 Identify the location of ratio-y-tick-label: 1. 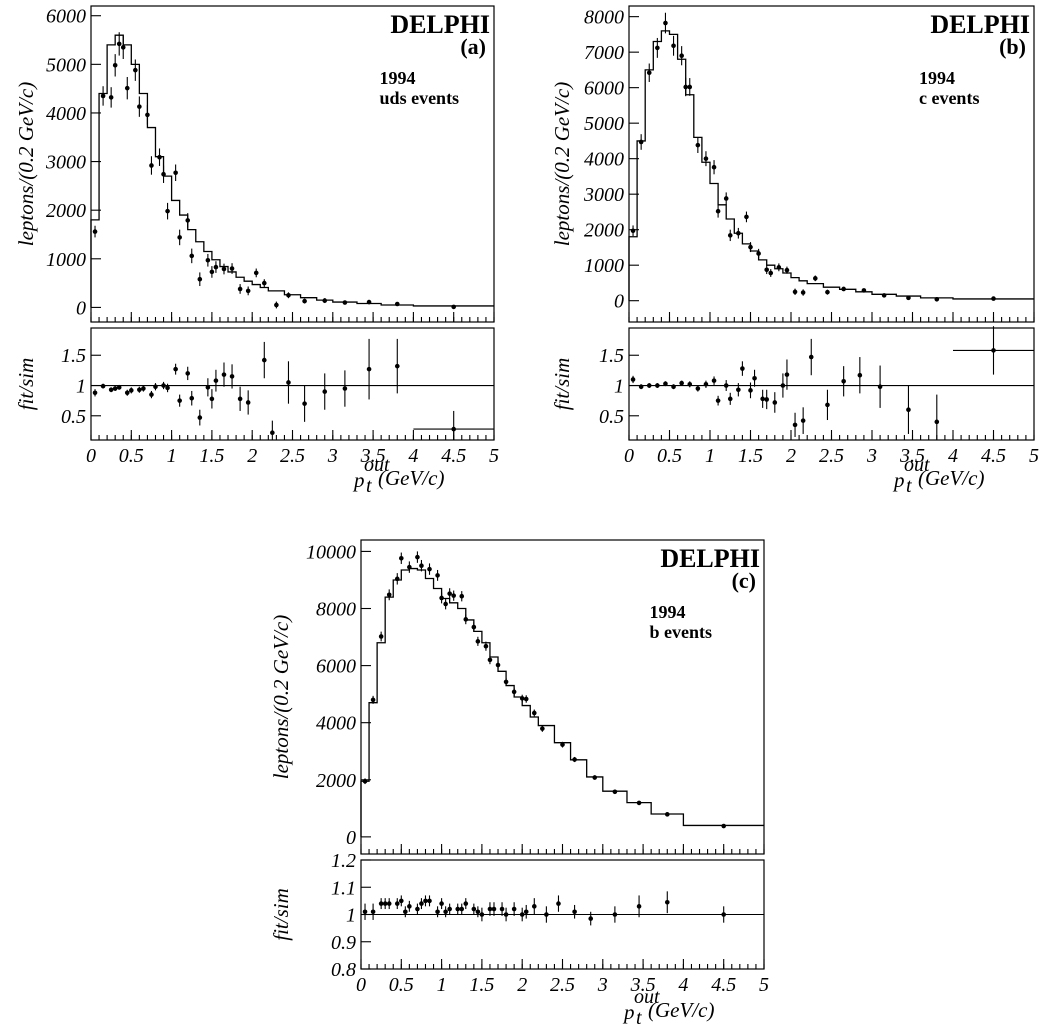
(81, 387).